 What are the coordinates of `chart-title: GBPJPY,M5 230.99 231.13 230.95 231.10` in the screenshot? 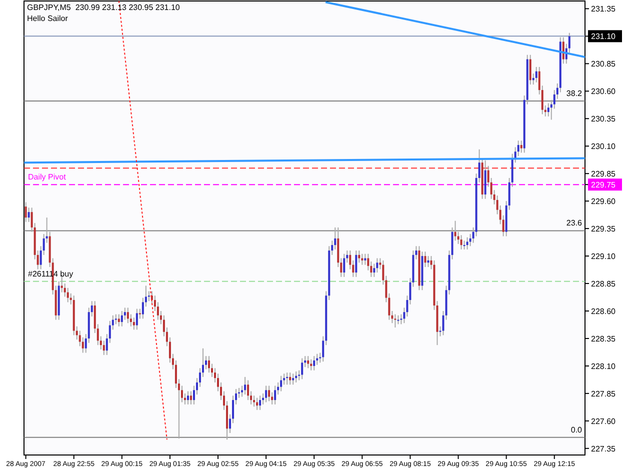 It's located at (103, 7).